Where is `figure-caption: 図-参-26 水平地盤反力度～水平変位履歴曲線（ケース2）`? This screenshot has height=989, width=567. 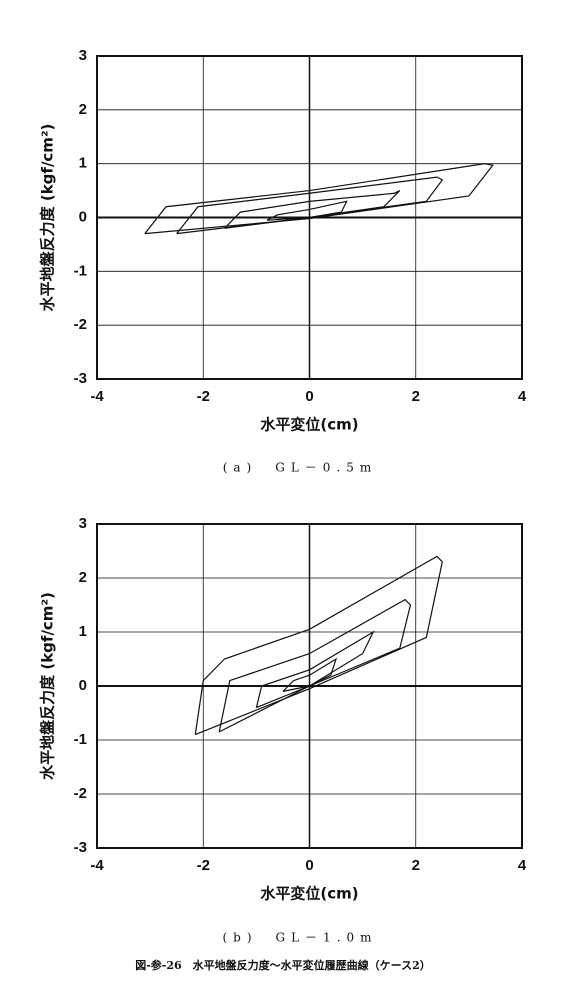 figure-caption: 図-参-26 水平地盤反力度～水平変位履歴曲線（ケース2） is located at coordinates (283, 965).